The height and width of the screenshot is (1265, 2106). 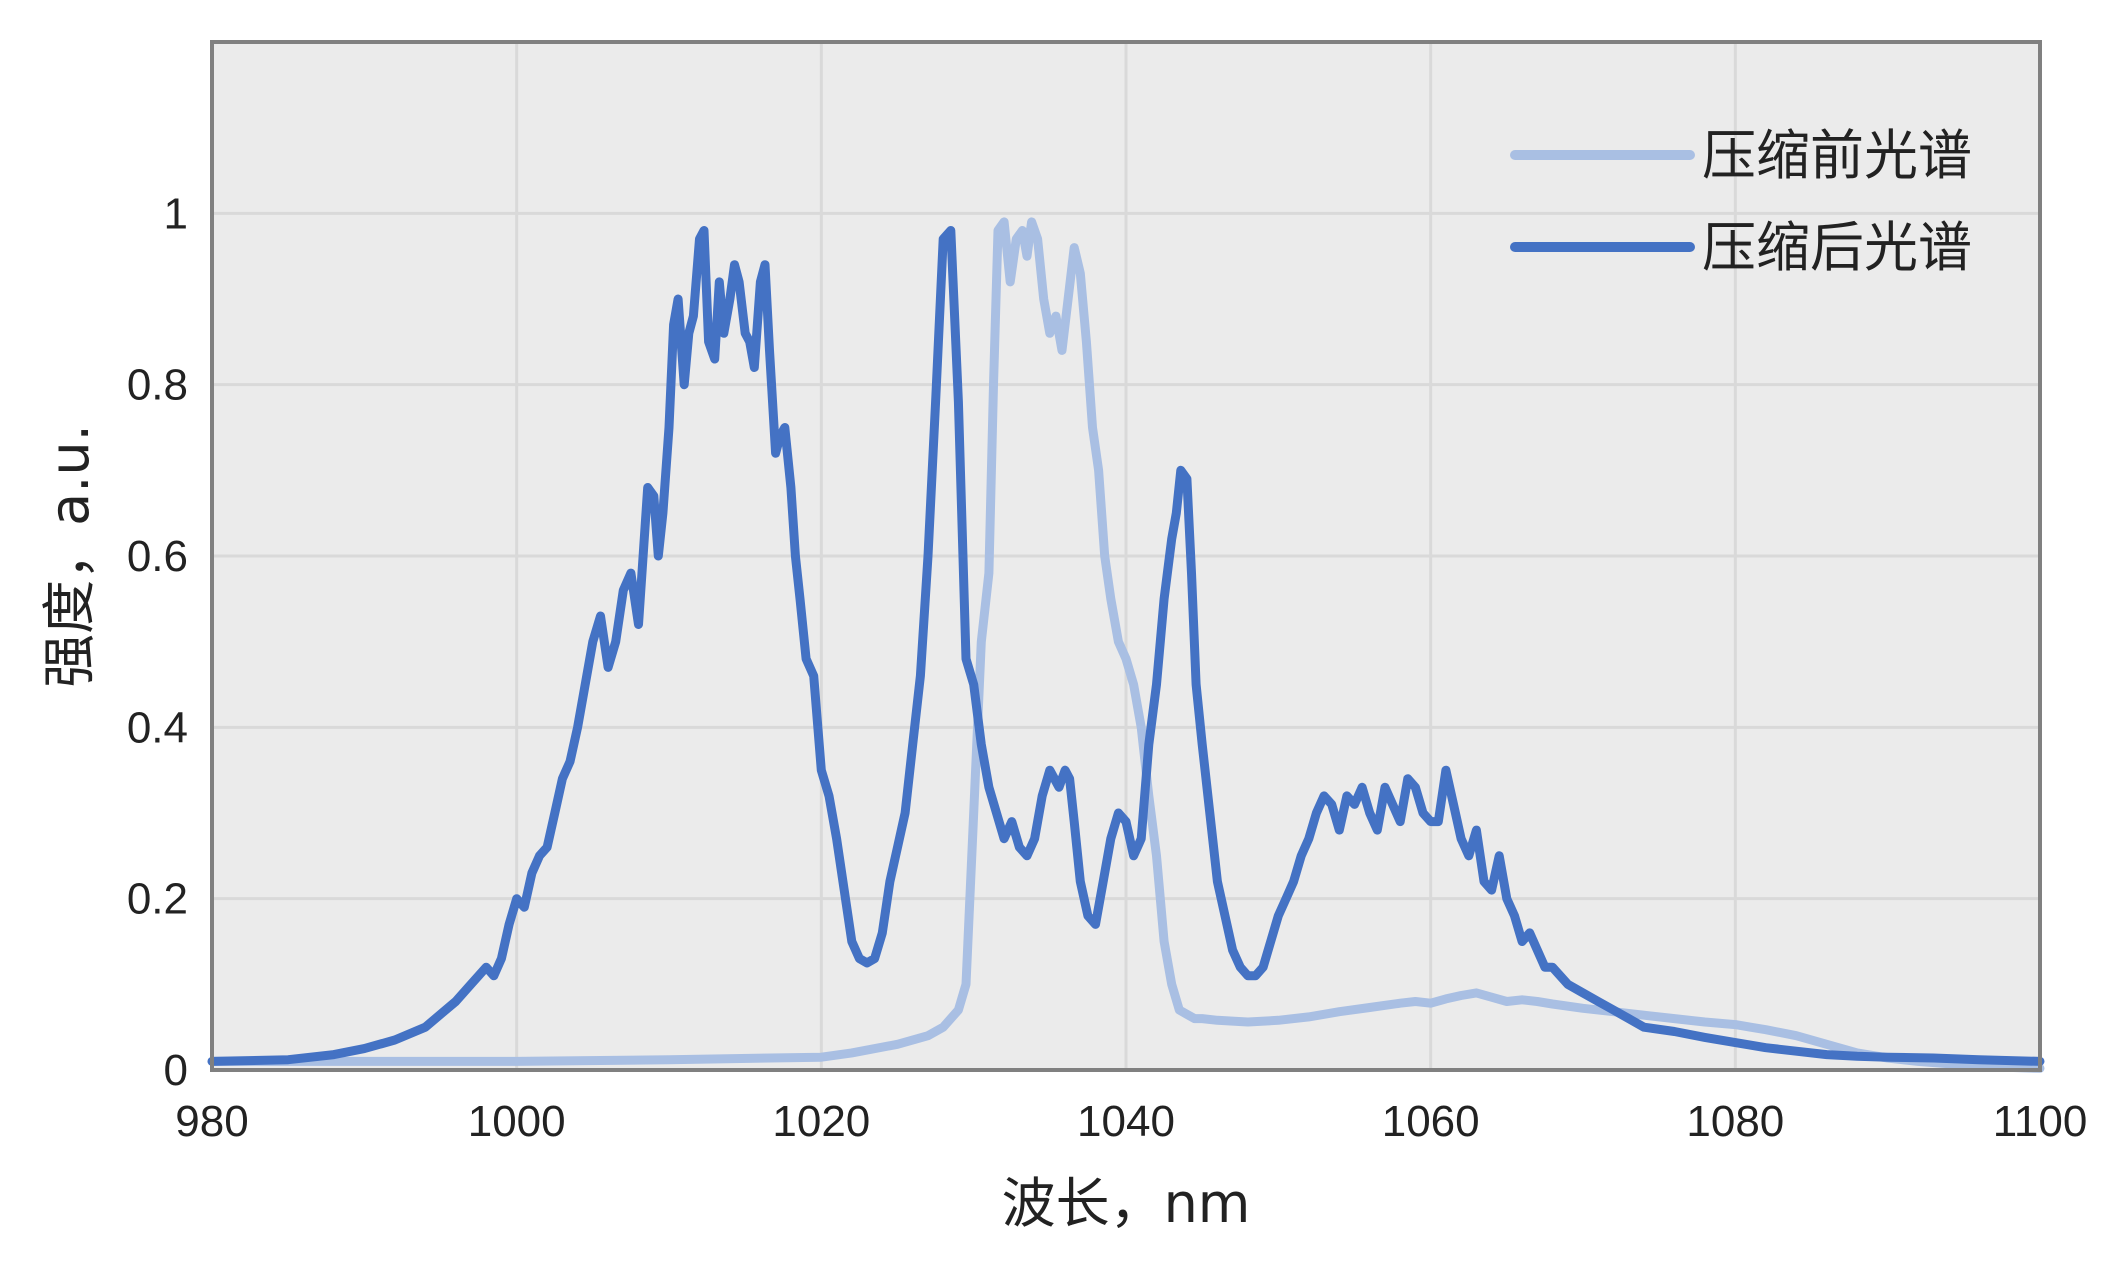 I want to click on y-tick-labels: 0 0.2 0.4 0.6 0.8 1, so click(x=157, y=642).